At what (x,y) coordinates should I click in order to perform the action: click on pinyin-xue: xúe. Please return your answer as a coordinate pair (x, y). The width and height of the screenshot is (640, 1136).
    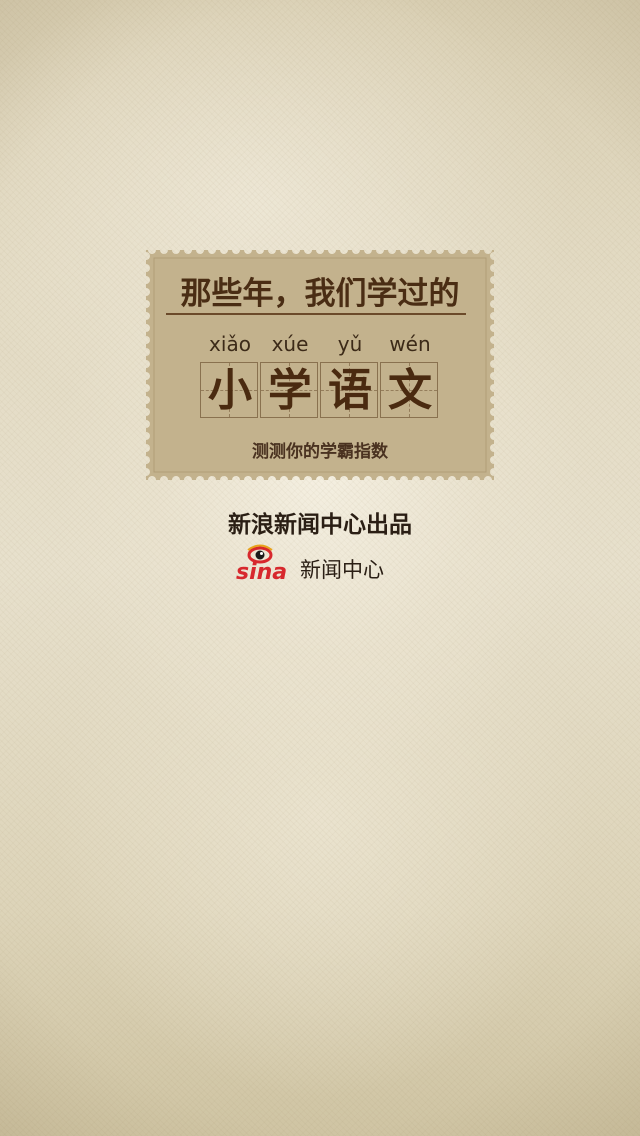
    Looking at the image, I should click on (290, 344).